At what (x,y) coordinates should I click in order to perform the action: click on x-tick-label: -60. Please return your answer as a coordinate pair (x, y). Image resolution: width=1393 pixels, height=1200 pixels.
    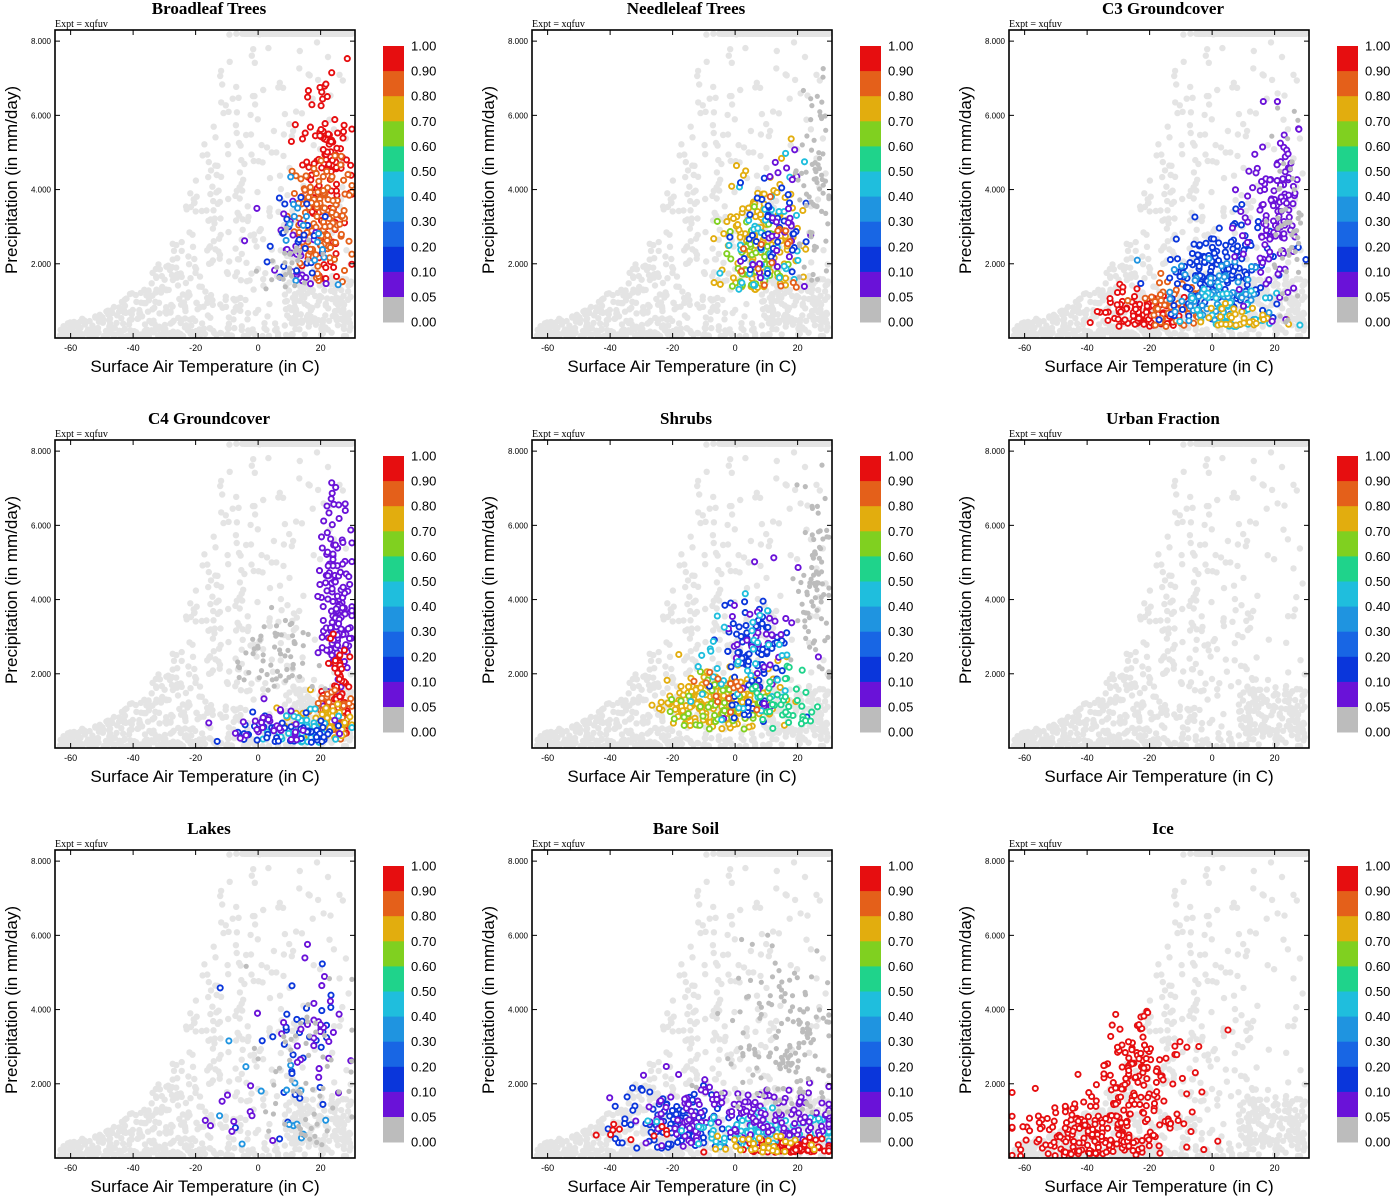
    Looking at the image, I should click on (70, 348).